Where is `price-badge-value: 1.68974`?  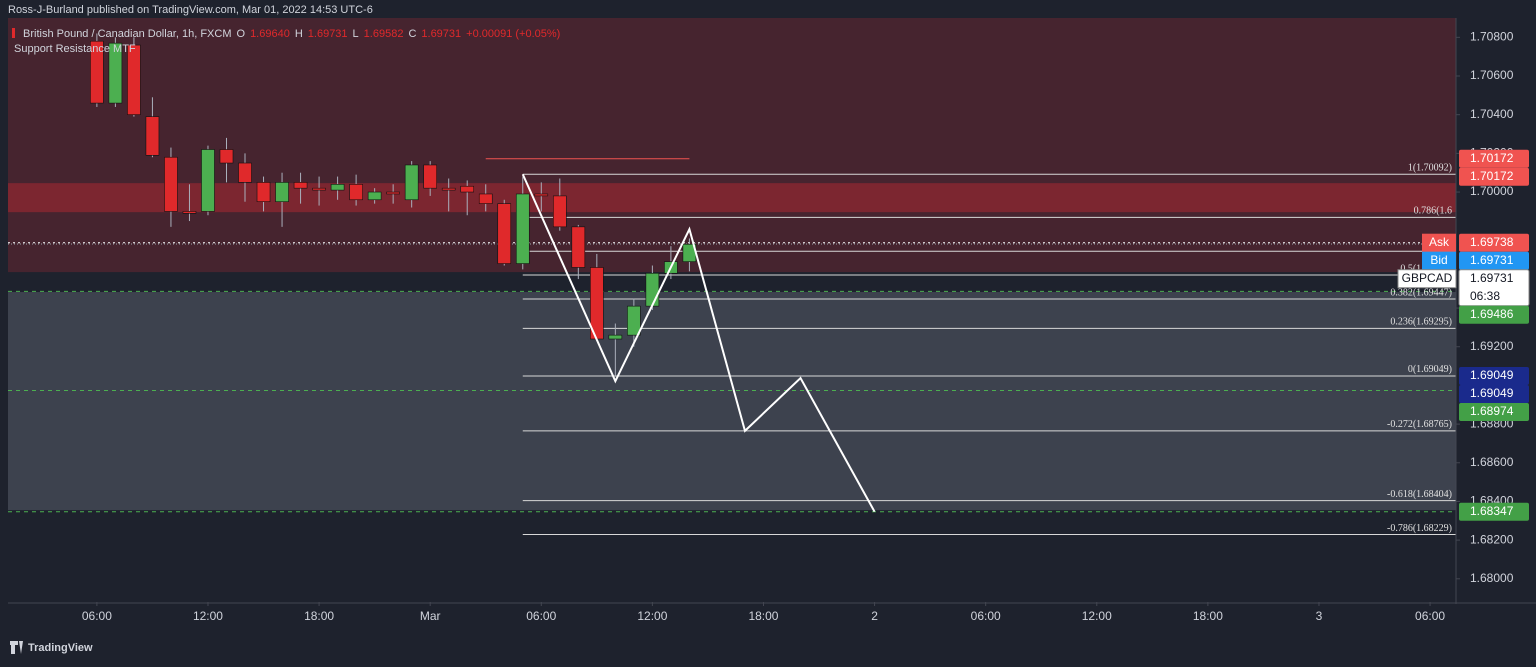
price-badge-value: 1.68974 is located at coordinates (1492, 411).